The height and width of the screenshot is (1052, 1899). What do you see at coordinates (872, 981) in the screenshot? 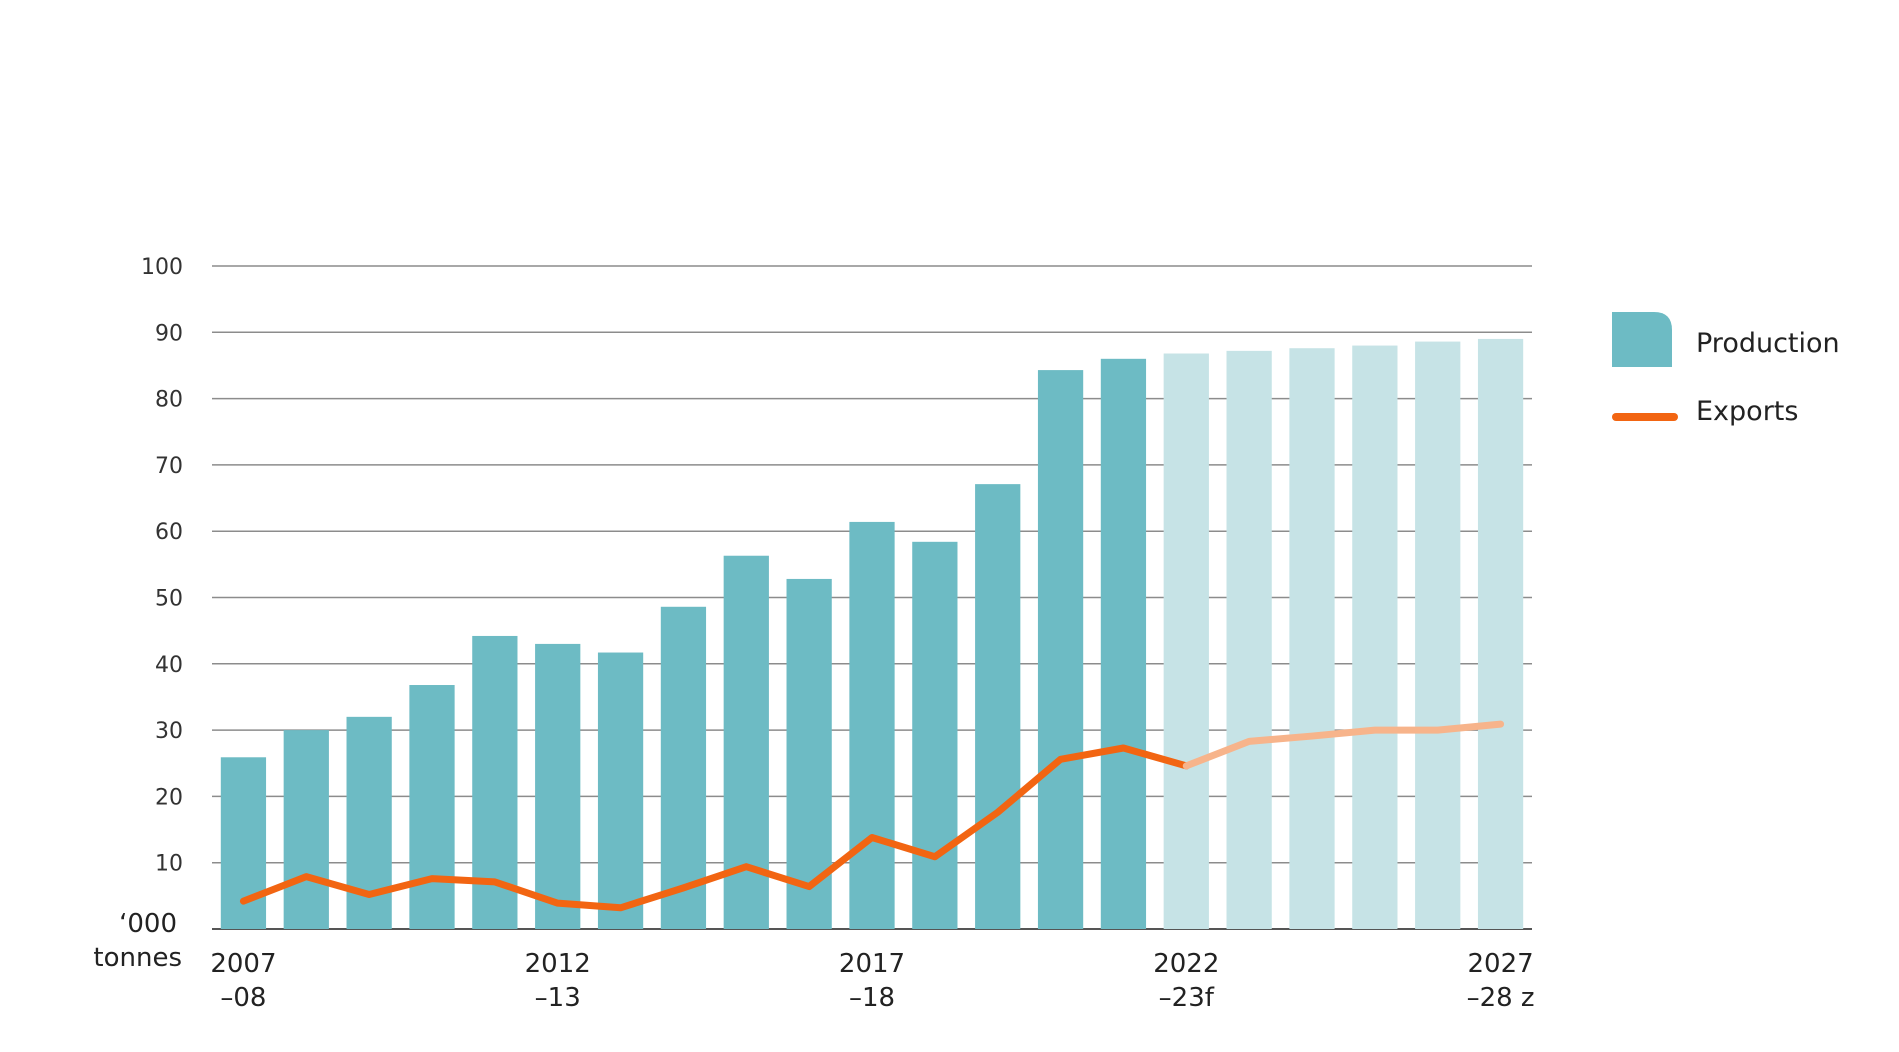
I see `x-axis-tick-labels: 2007 –08 2012 –13 2017 –18 2022 –23f 2027 –28 z` at bounding box center [872, 981].